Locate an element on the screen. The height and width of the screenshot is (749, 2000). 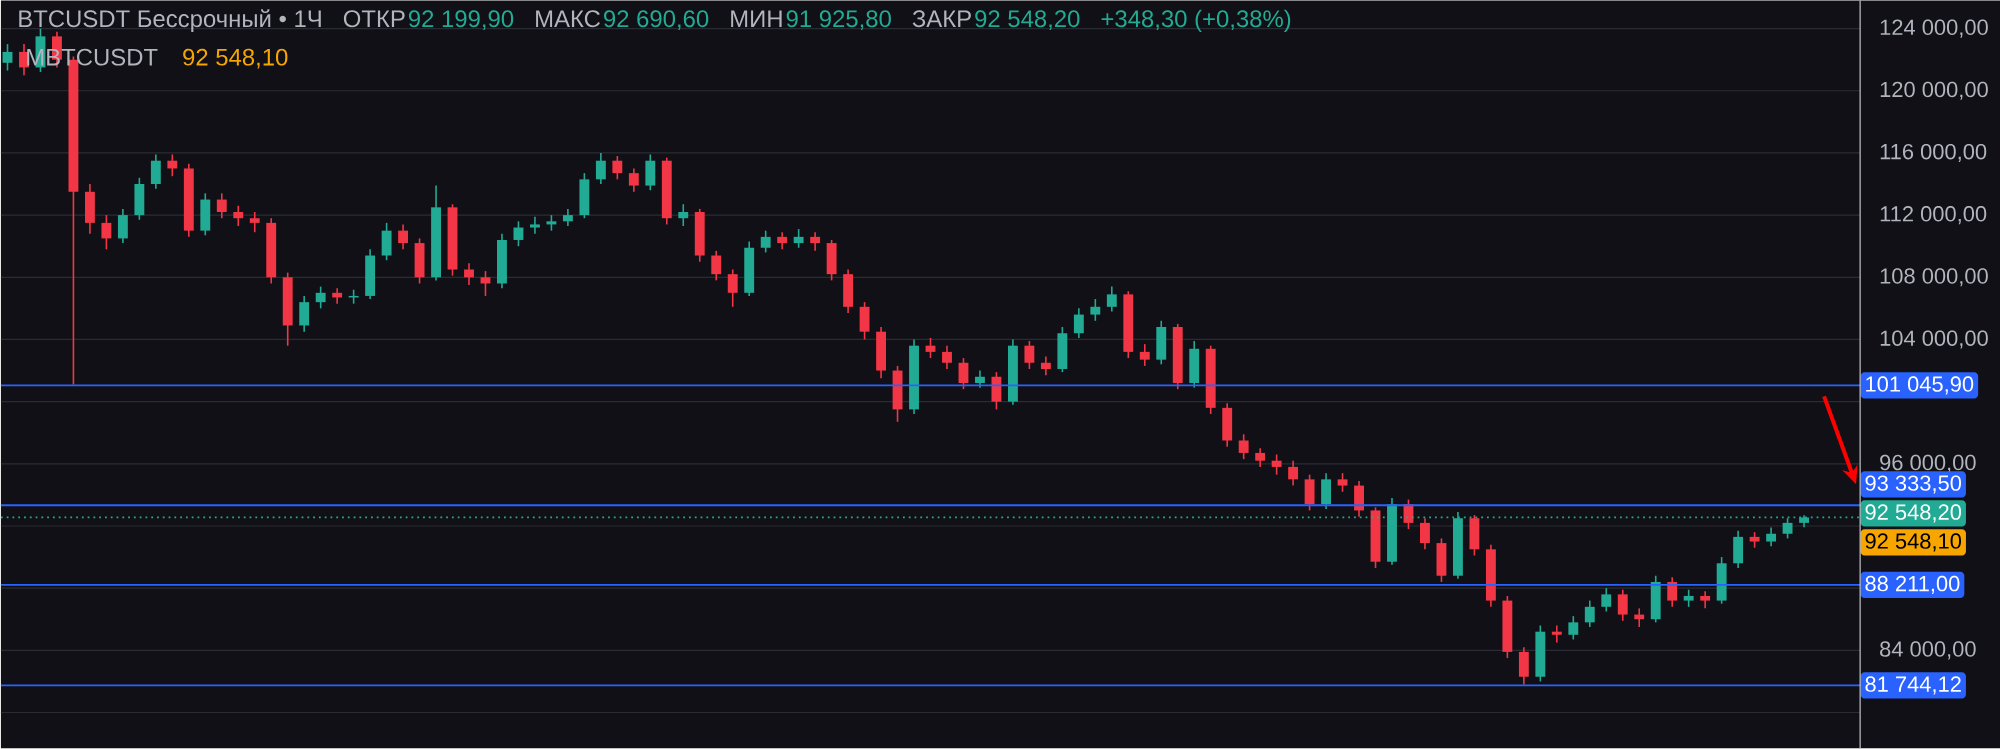
y-tick-label: 104 000,00 is located at coordinates (1934, 339).